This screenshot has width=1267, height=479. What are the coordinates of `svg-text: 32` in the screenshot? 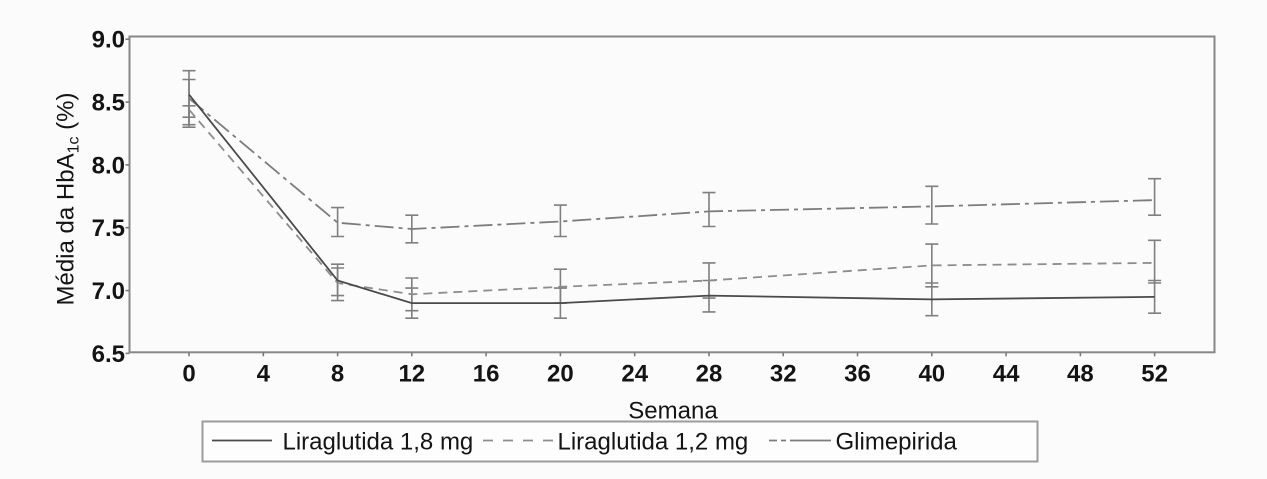 It's located at (783, 374).